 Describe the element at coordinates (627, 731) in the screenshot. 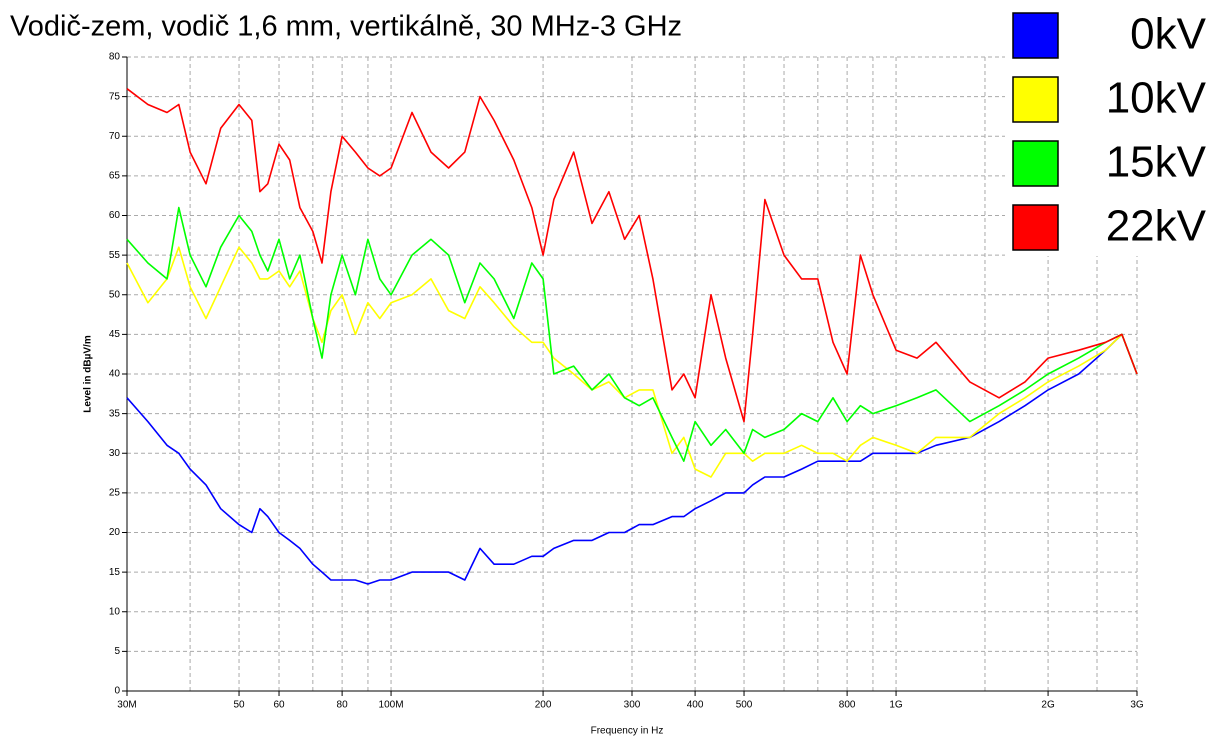

I see `x-axis-label: Frequency in Hz` at that location.